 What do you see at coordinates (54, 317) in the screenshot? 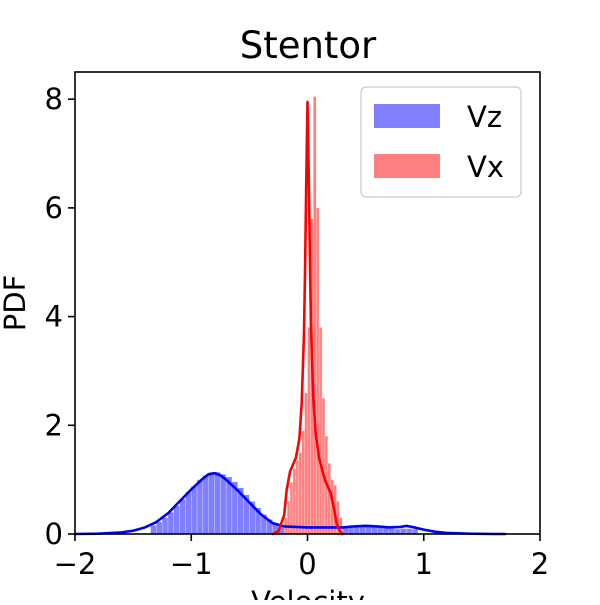
I see `y-tick-label: 4` at bounding box center [54, 317].